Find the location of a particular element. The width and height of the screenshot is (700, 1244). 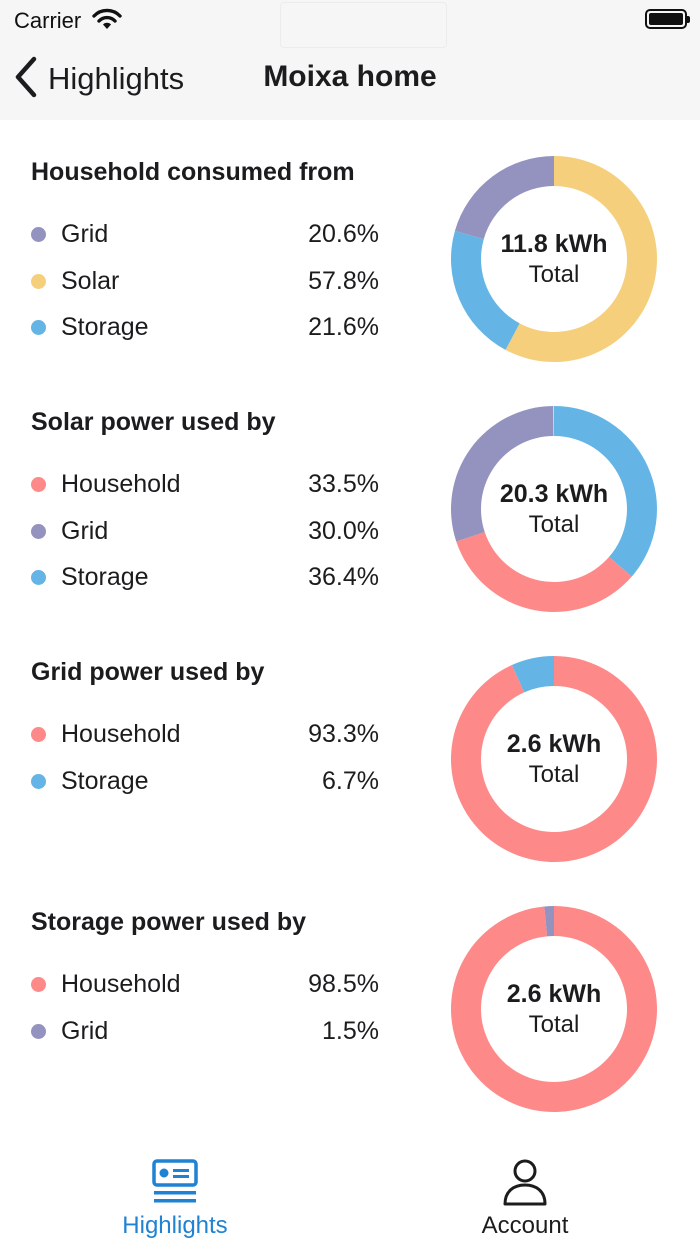

legend-value: 57.8% is located at coordinates (343, 281).